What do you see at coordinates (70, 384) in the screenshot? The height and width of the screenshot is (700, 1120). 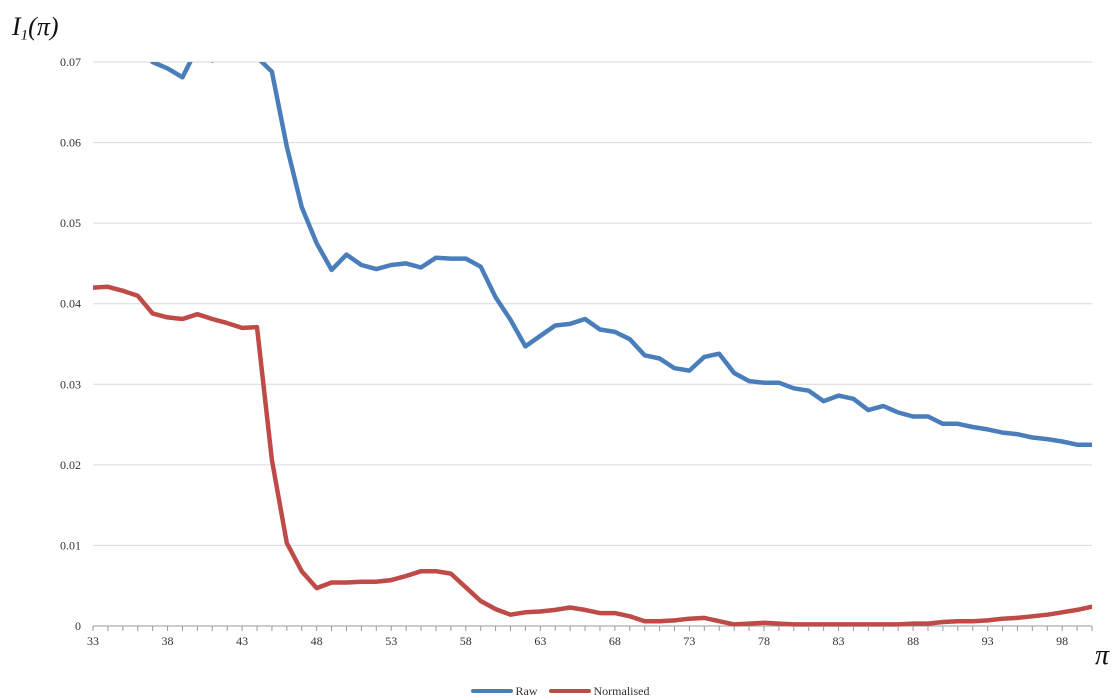 I see `y-tick-label: 0.03` at bounding box center [70, 384].